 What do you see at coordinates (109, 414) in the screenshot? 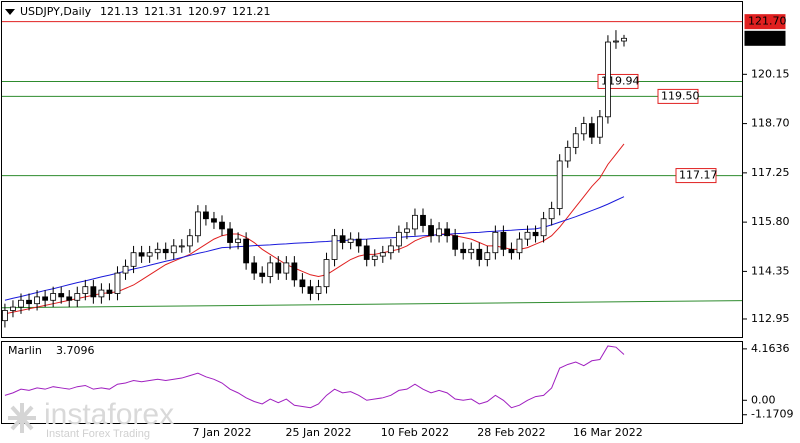
I see `watermark-brand: instaforex` at bounding box center [109, 414].